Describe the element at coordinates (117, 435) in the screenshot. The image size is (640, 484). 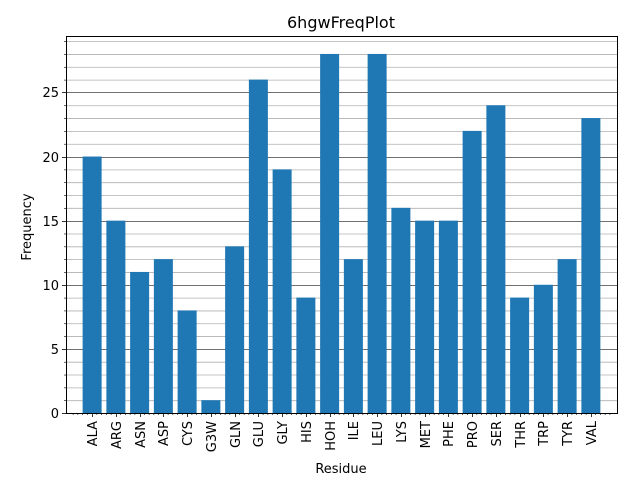
I see `x-tick-label: ARG` at that location.